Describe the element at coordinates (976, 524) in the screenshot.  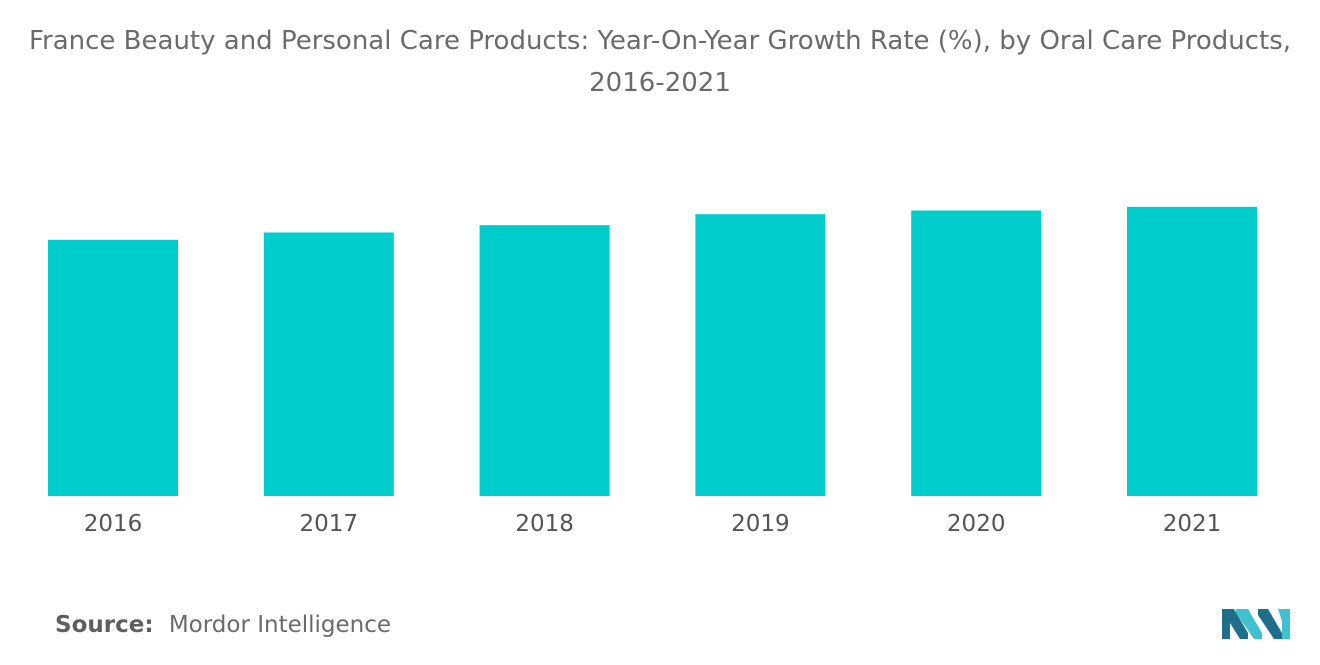
I see `x-tick-label-2020: 2020` at that location.